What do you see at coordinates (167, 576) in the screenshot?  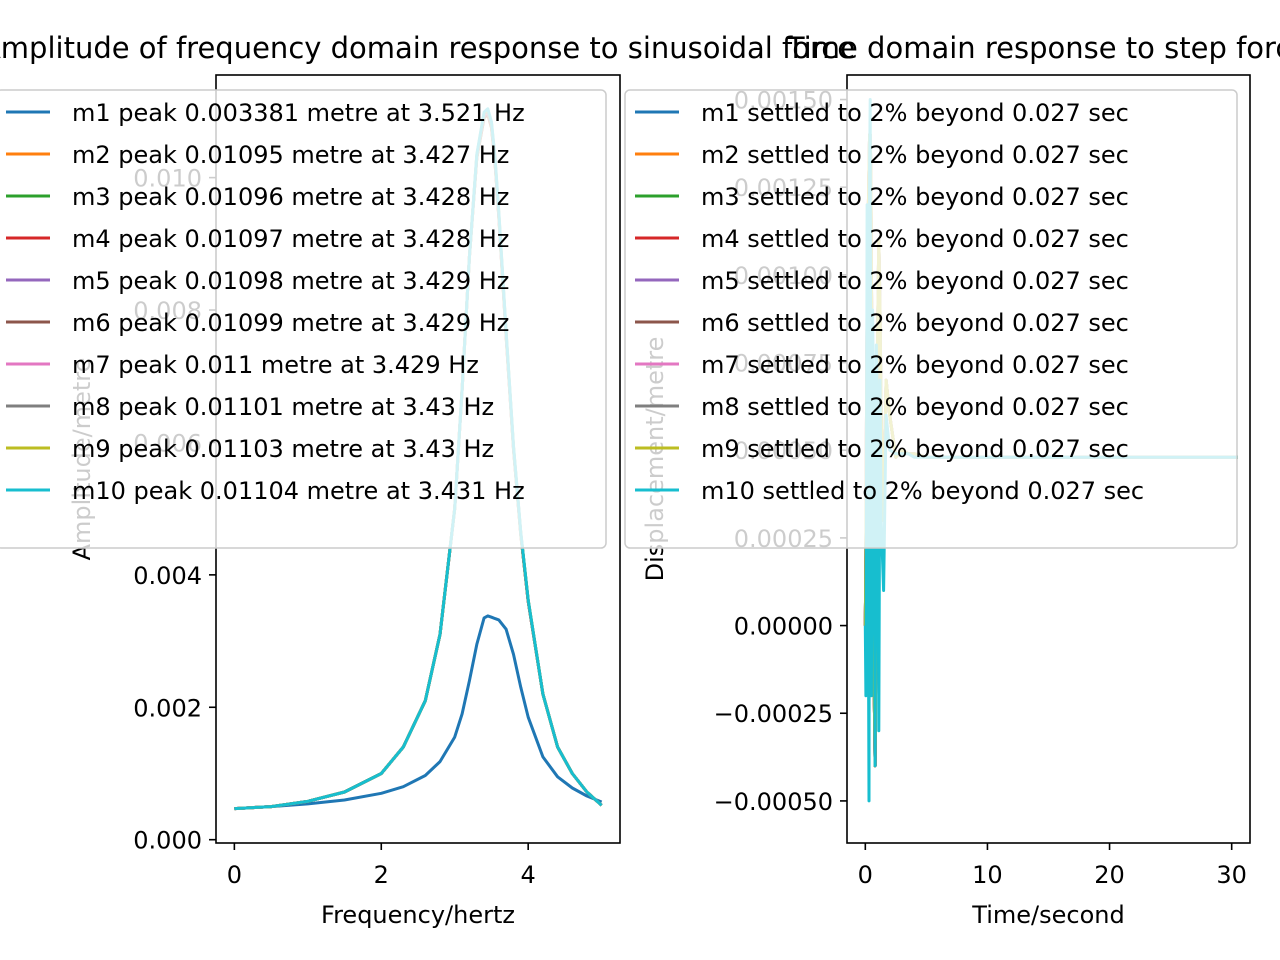 I see `y-tick-label: 0.004` at bounding box center [167, 576].